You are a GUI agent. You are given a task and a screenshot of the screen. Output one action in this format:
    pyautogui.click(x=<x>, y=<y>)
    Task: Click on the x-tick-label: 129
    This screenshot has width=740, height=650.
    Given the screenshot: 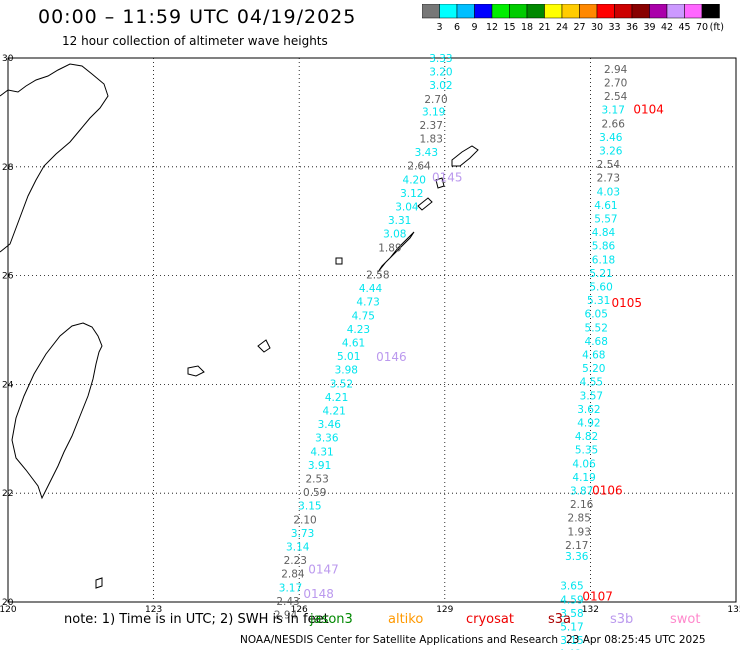 What is the action you would take?
    pyautogui.click(x=444, y=610)
    